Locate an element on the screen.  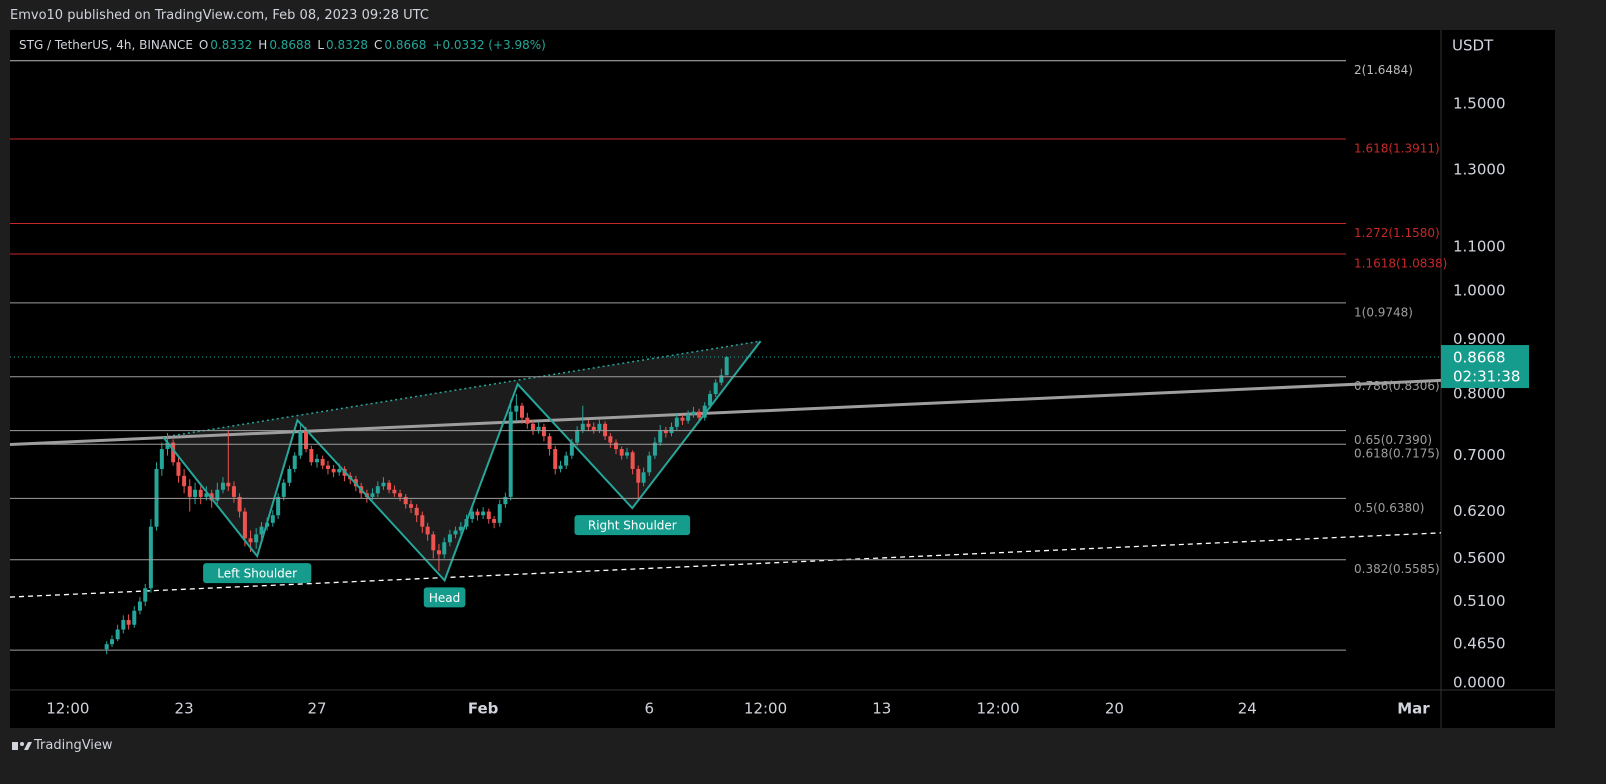
y-tick-label: 1.3000 is located at coordinates (1479, 170).